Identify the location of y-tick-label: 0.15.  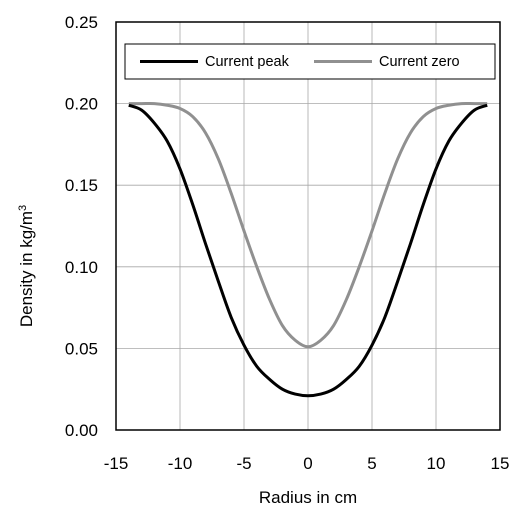
(81, 185).